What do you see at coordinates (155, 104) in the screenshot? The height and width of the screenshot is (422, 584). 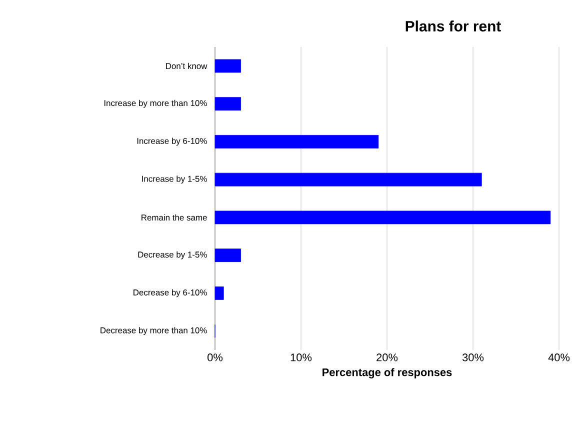 I see `y-tick-label: Increase by more than 10%` at bounding box center [155, 104].